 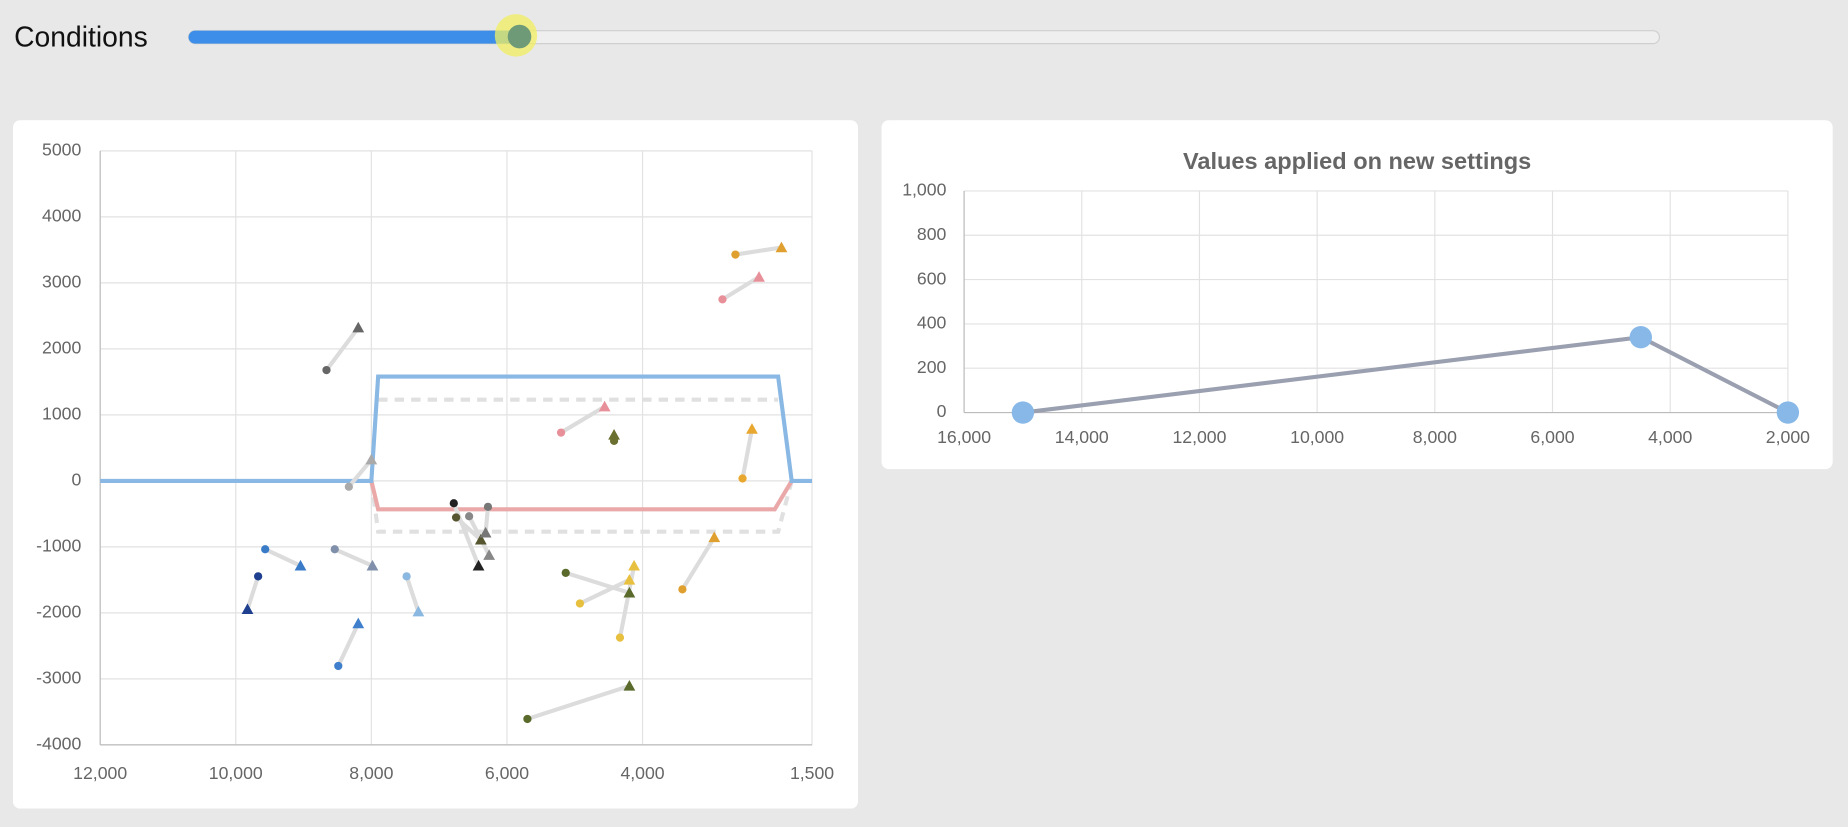 I want to click on y-tick-label: 1,000, so click(x=924, y=190).